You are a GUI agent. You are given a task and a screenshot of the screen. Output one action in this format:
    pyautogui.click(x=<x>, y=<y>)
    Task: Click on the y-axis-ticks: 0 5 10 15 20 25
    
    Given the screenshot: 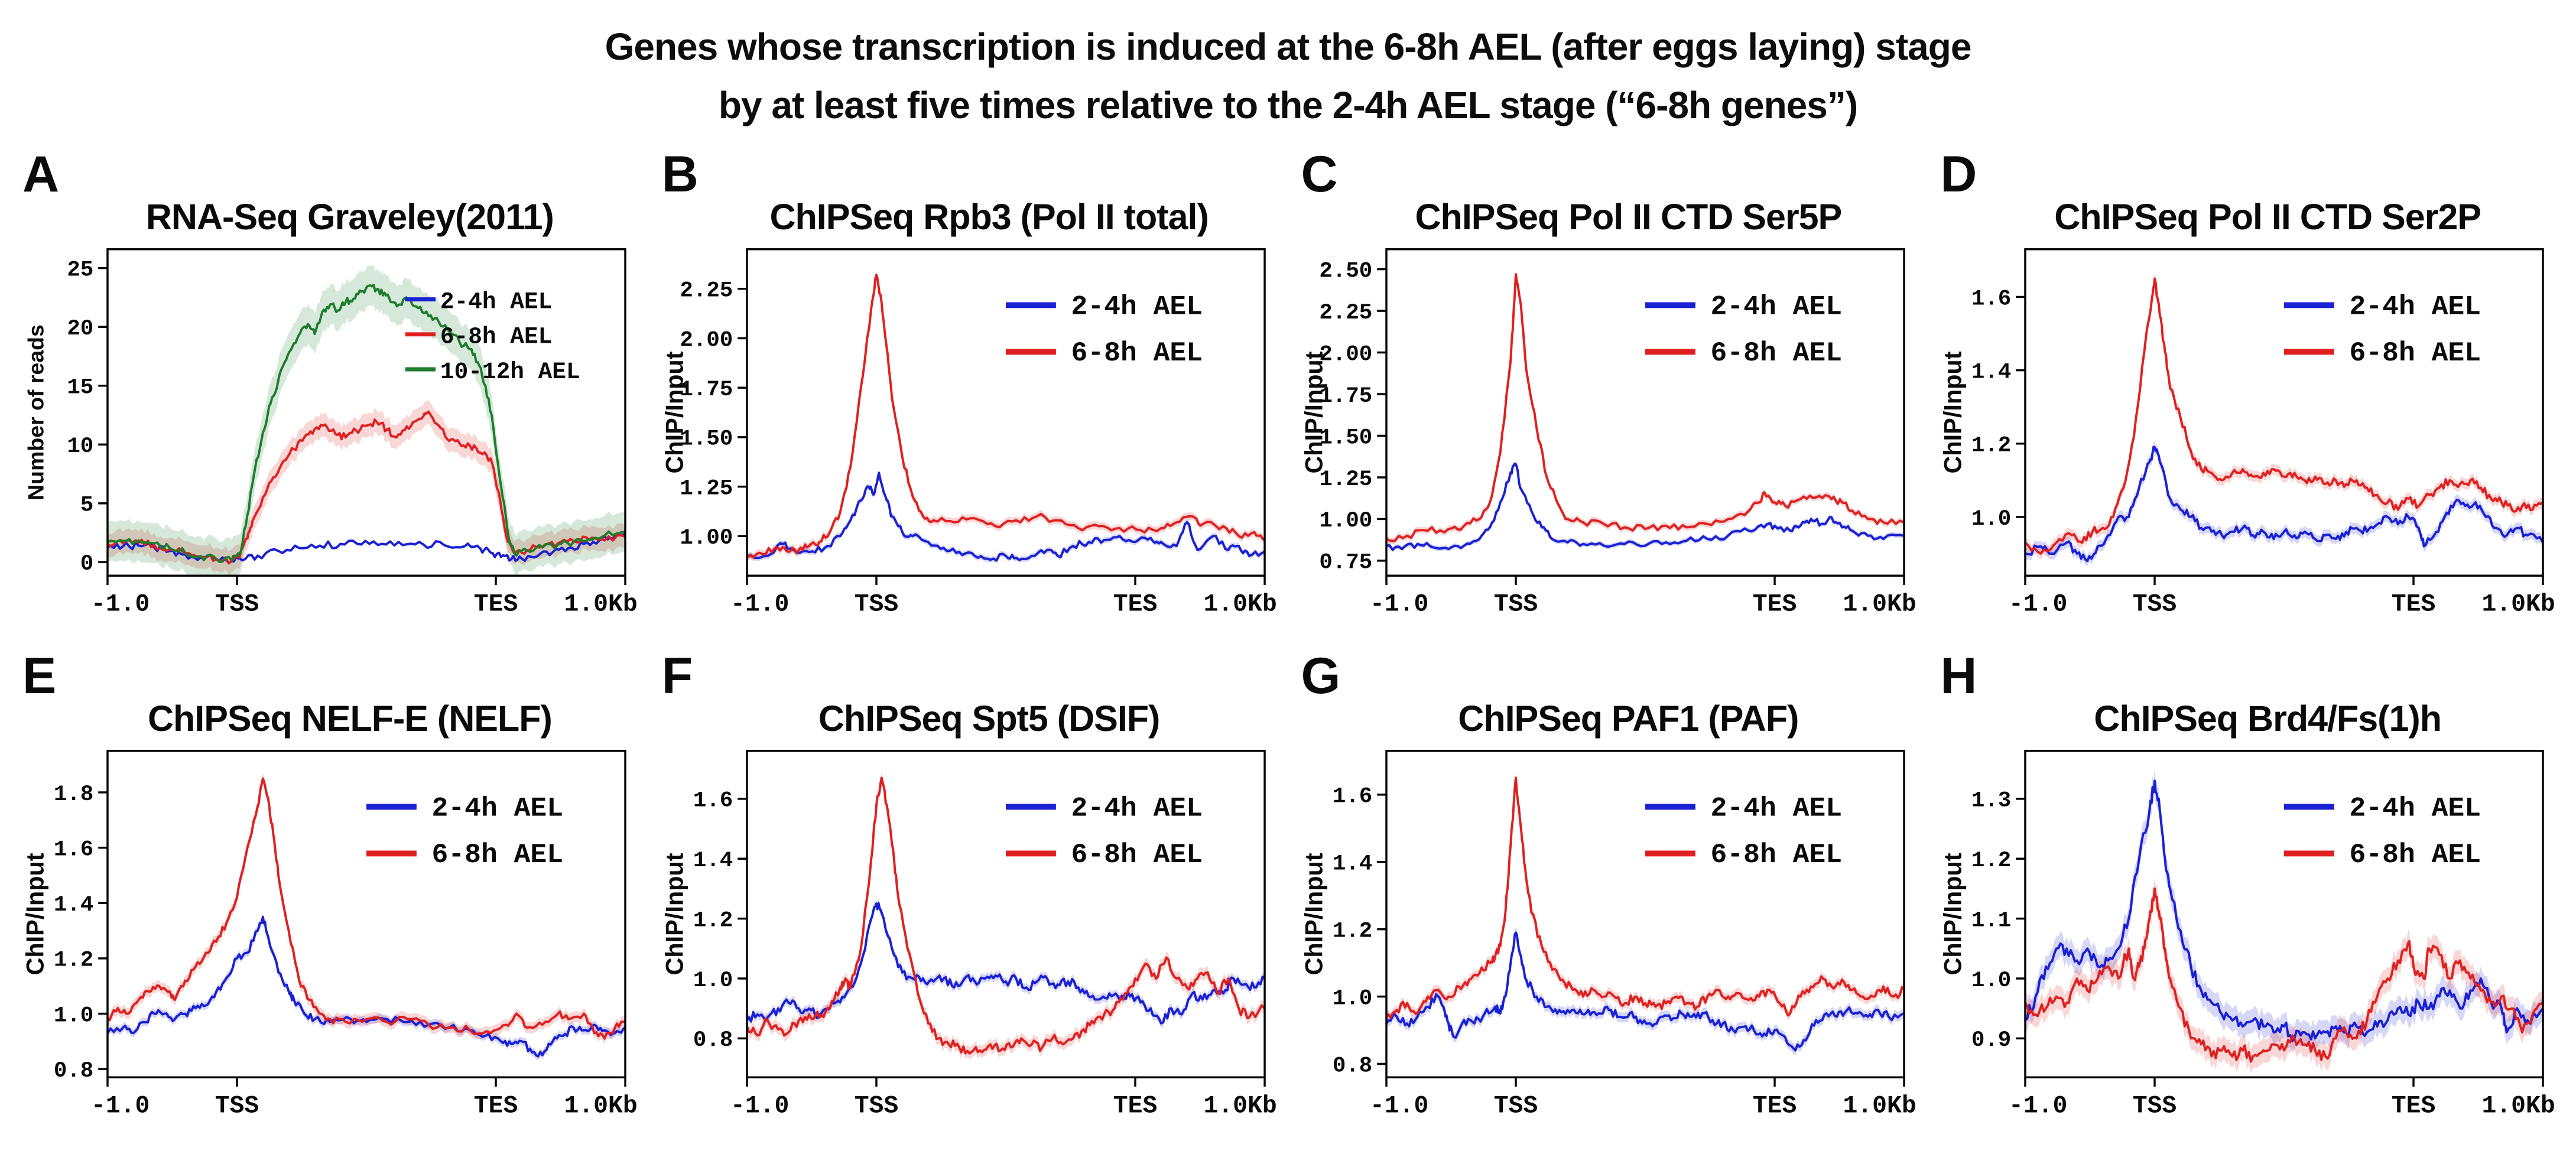 What is the action you would take?
    pyautogui.click(x=87, y=417)
    